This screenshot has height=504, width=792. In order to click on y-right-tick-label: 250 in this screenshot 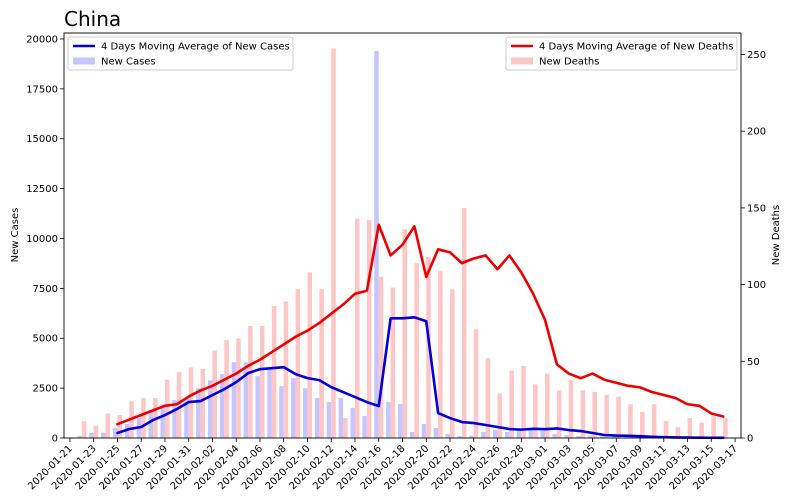, I will do `click(756, 55)`.